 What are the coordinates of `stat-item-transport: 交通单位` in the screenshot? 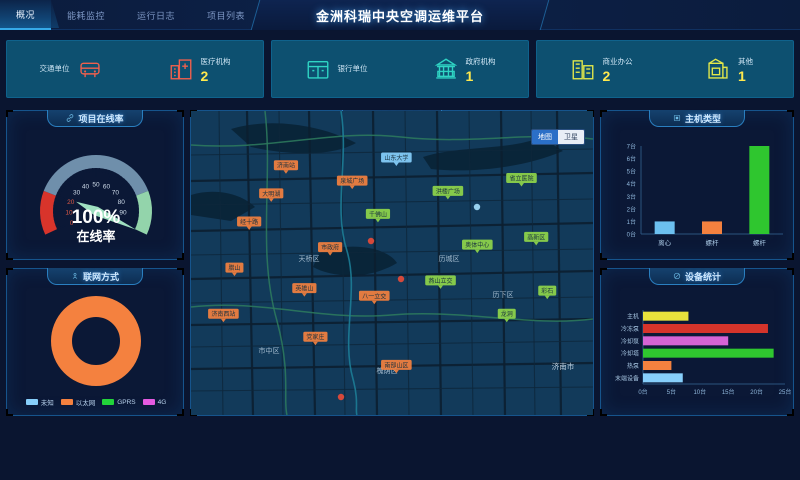 It's located at (71, 69).